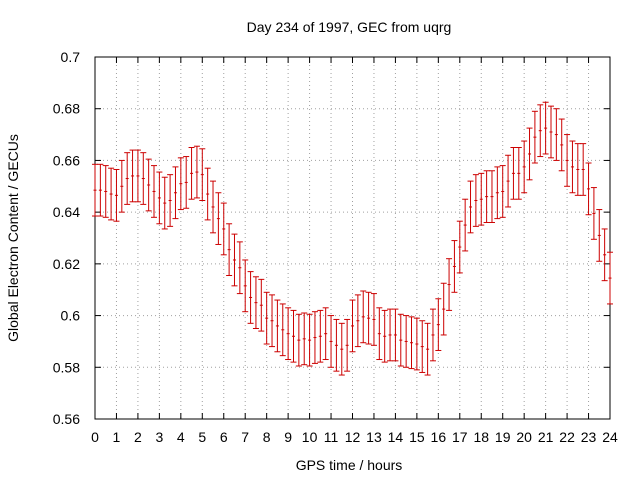 Image resolution: width=640 pixels, height=480 pixels. Describe the element at coordinates (288, 437) in the screenshot. I see `x-tick-label: 9` at that location.